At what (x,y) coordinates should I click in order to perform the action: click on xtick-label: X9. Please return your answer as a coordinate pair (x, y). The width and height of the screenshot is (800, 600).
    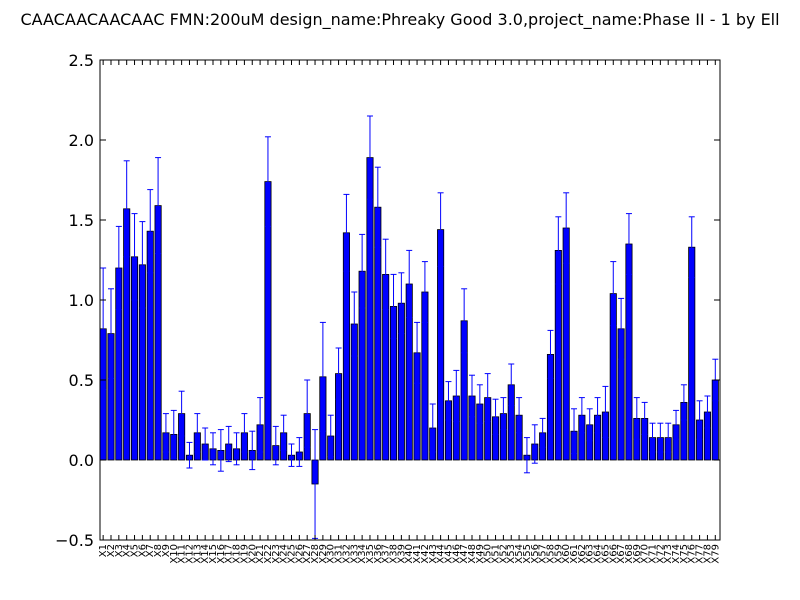
    Looking at the image, I should click on (166, 550).